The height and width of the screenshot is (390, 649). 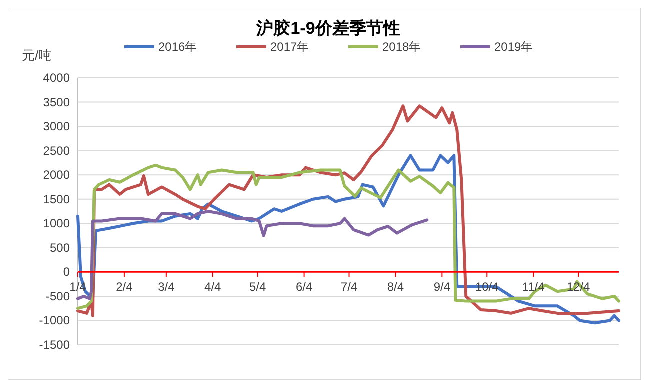 I want to click on y-tick-label: 3000, so click(x=56, y=127).